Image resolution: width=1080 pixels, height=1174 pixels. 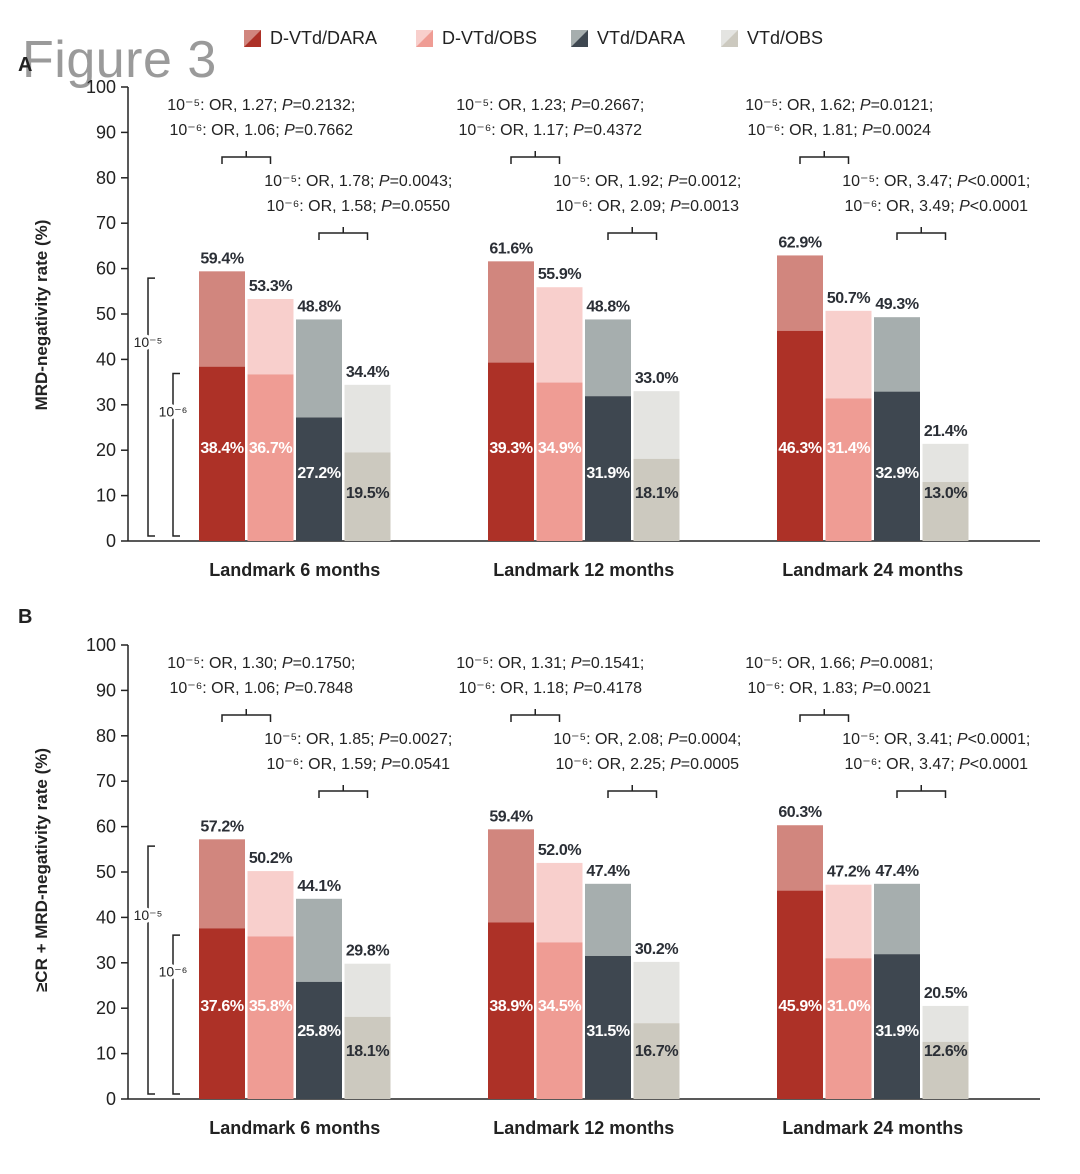 What do you see at coordinates (945, 1023) in the screenshot?
I see `bar-vtd-obs-1e5` at bounding box center [945, 1023].